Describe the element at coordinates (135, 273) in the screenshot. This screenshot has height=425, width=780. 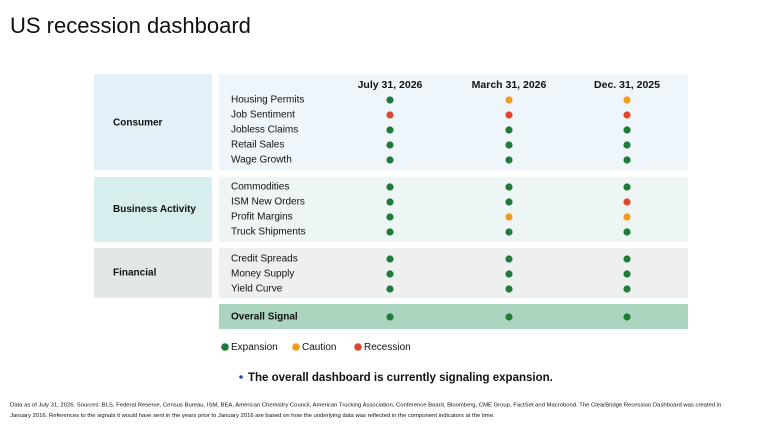
I see `group-name: Financial` at that location.